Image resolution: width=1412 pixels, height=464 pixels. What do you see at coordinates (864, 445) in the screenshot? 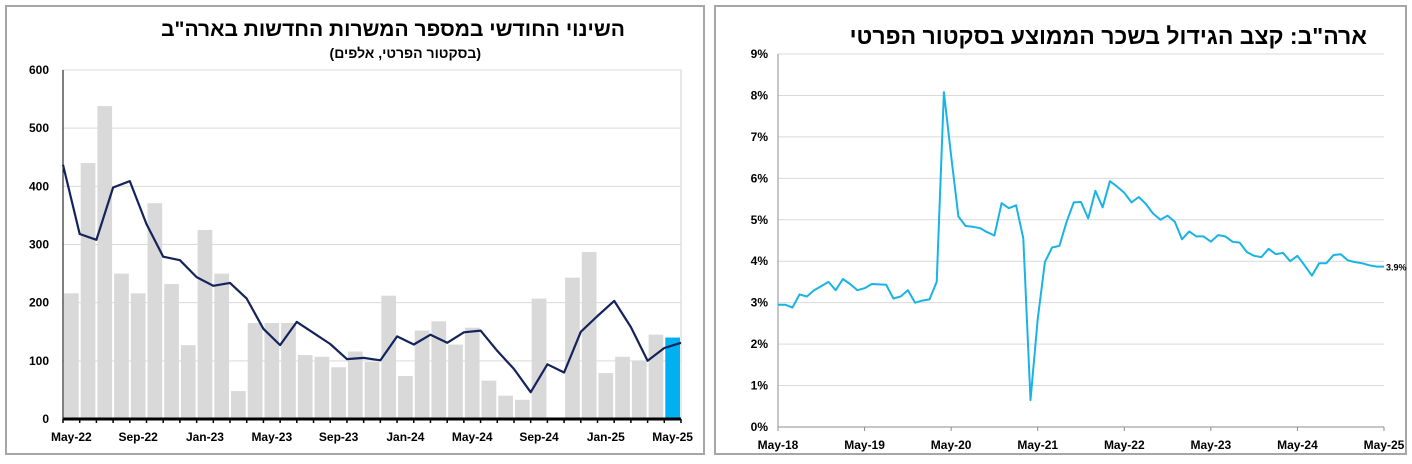
I see `x-tick-label: May-19` at bounding box center [864, 445].